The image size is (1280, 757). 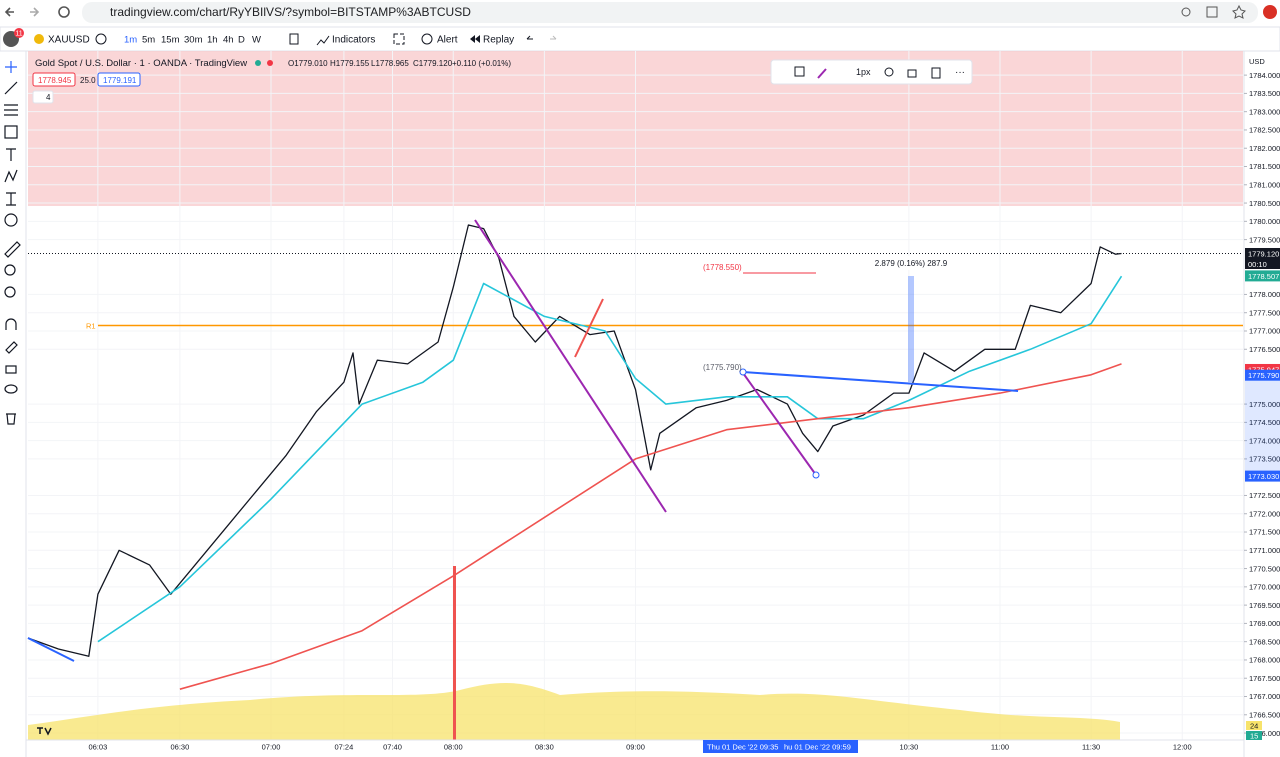 I want to click on y-tick-label: 1769.000, so click(x=1264, y=623).